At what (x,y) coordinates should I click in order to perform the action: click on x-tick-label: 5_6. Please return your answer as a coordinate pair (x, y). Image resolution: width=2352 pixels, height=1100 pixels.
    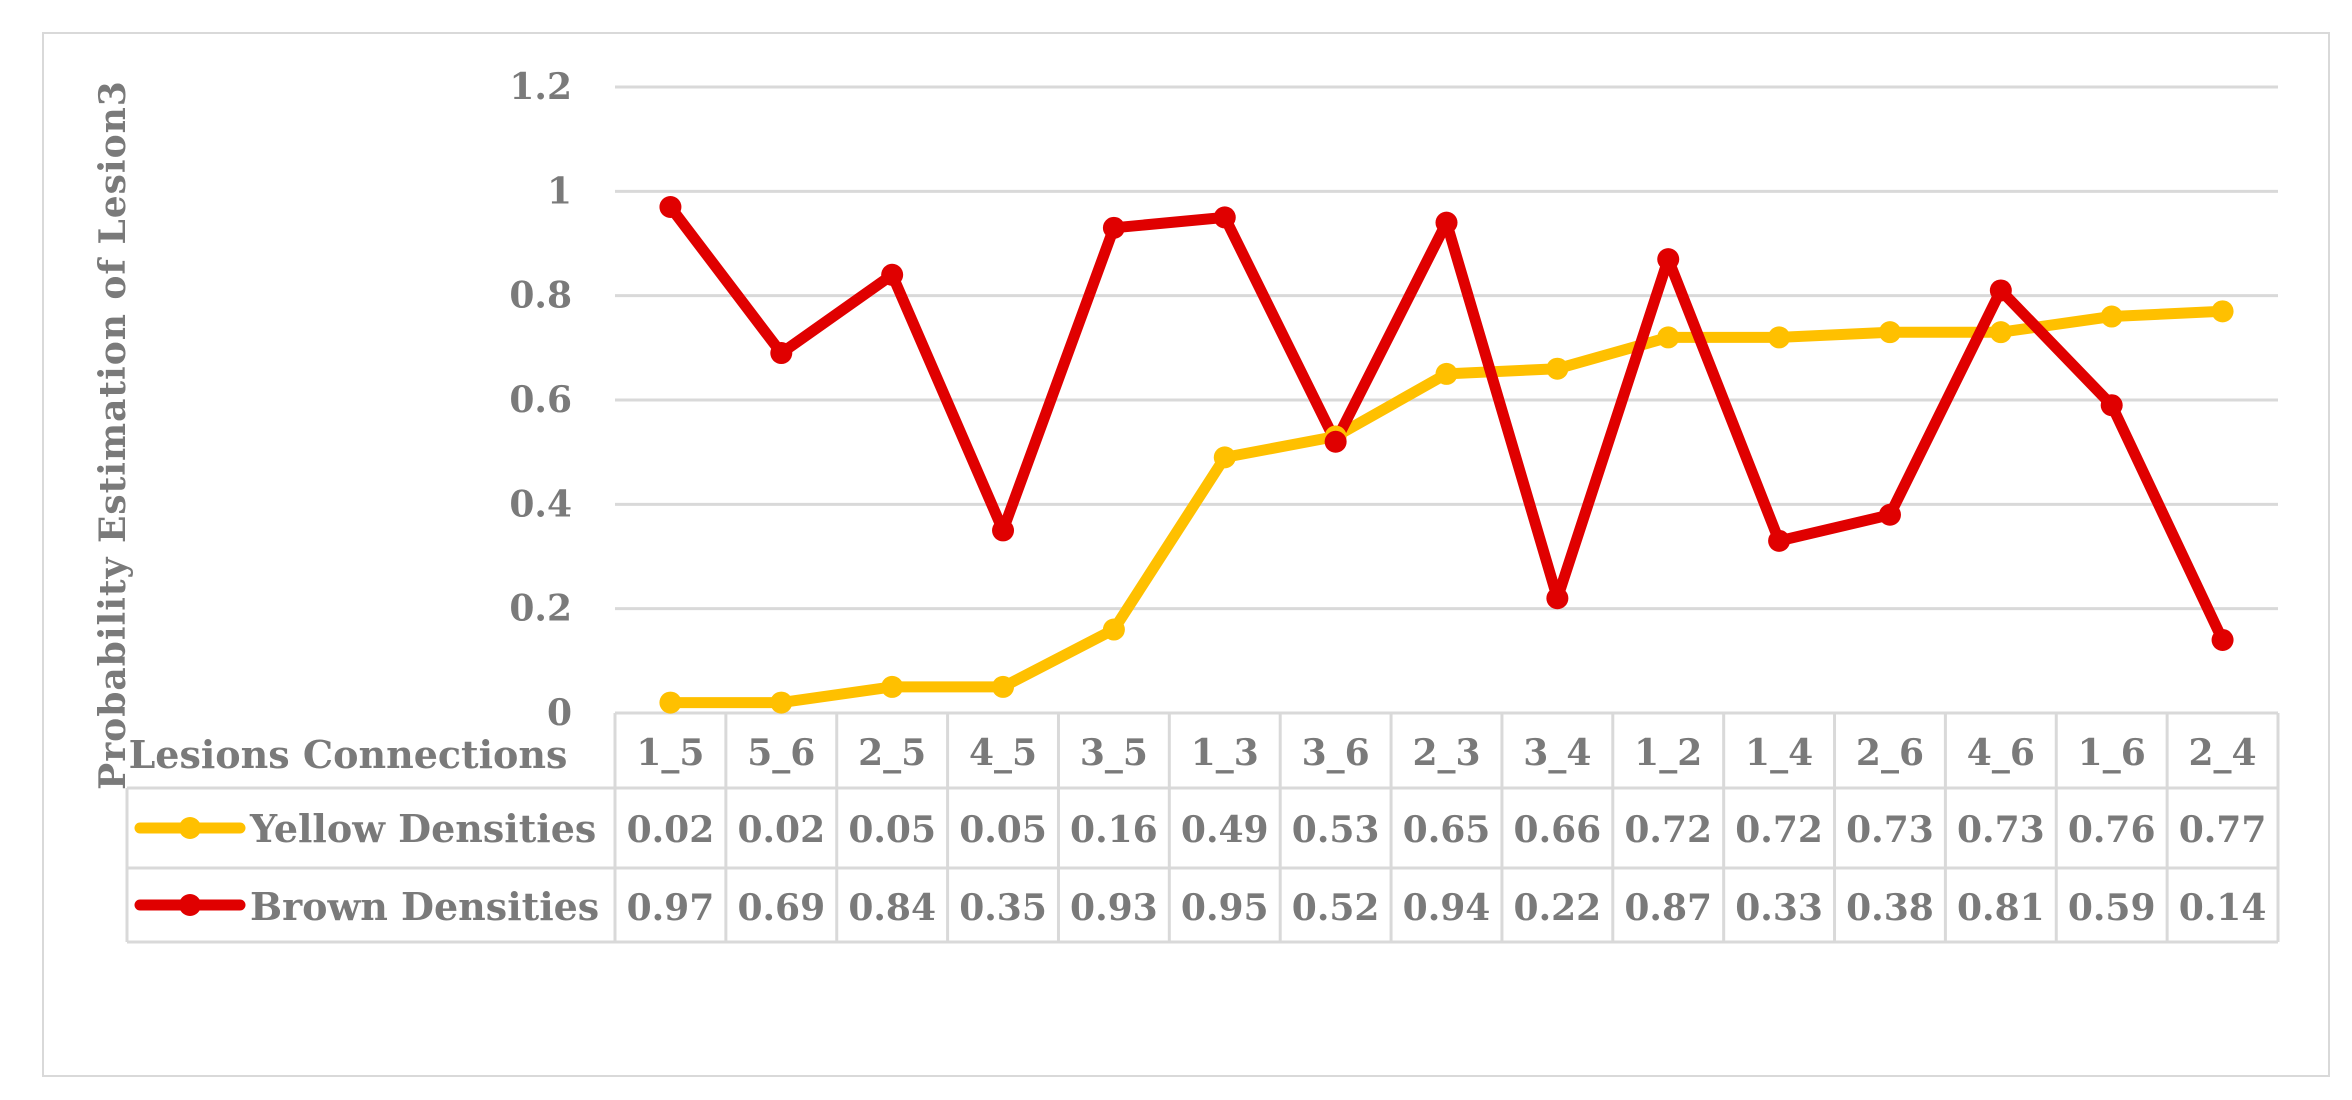
    Looking at the image, I should click on (781, 753).